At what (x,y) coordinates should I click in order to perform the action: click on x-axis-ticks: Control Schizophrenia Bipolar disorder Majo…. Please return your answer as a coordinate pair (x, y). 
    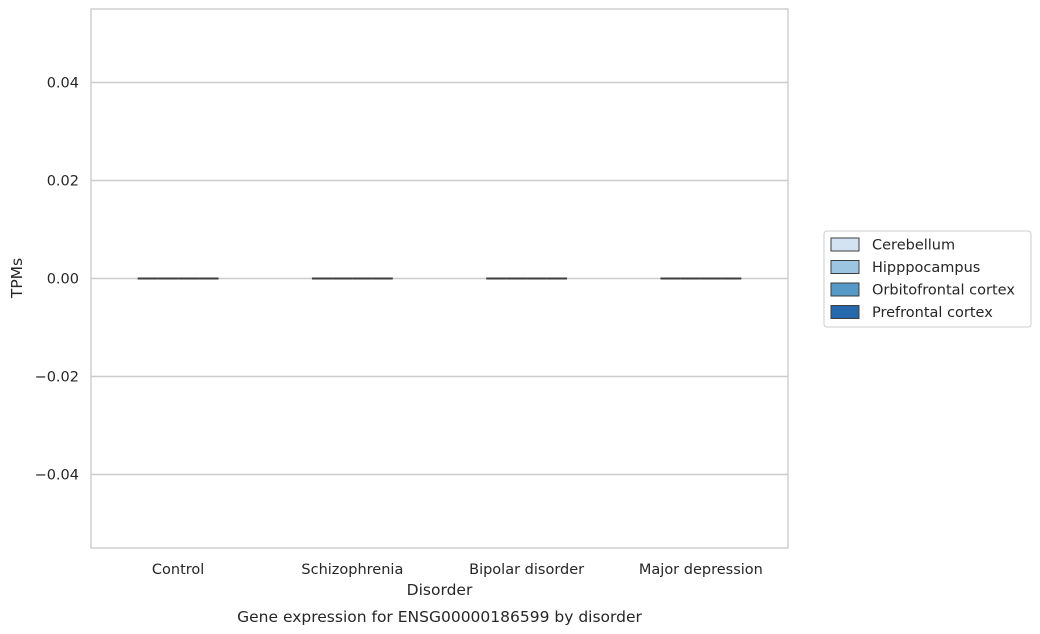
    Looking at the image, I should click on (457, 570).